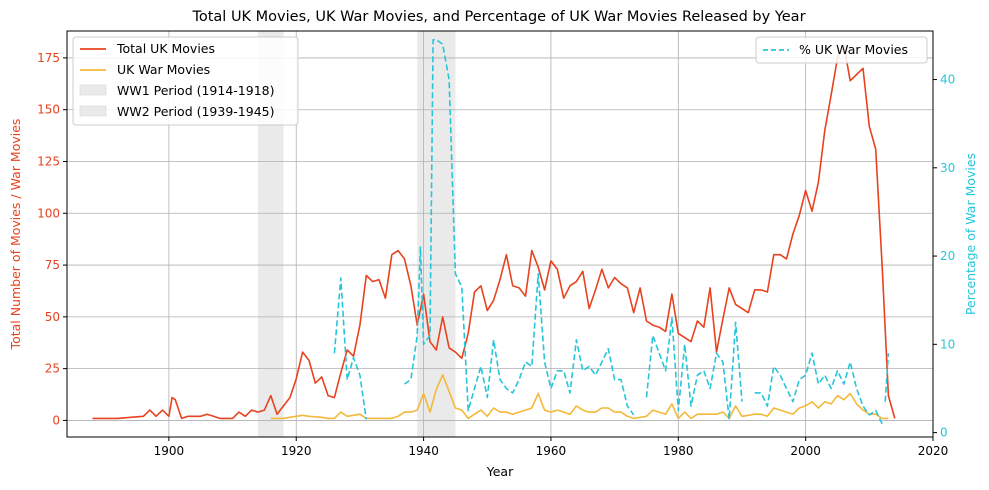 This screenshot has height=490, width=989. Describe the element at coordinates (52, 239) in the screenshot. I see `left-y-axis: 0 25 50 75 100 125 150 175` at that location.